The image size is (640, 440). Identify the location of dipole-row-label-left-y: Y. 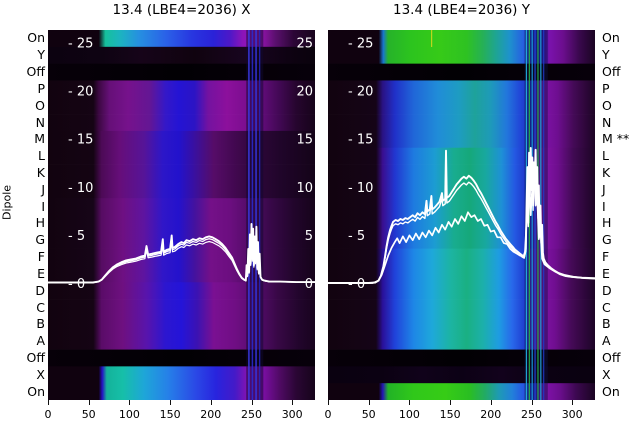
(41, 55).